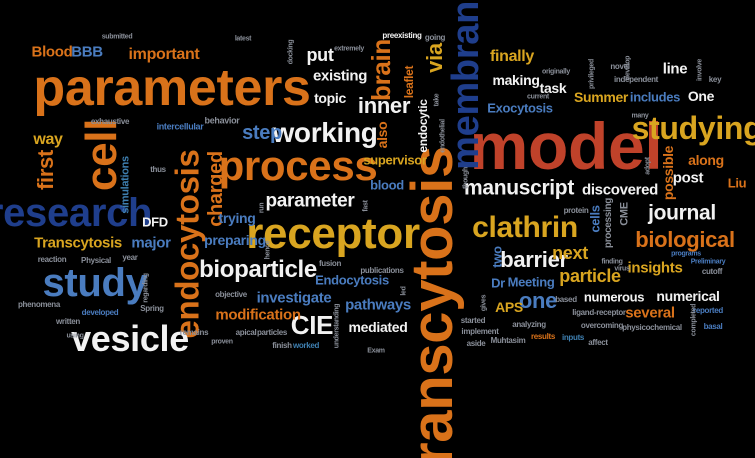  Describe the element at coordinates (648, 166) in the screenshot. I see `word-adopt: adopt` at that location.